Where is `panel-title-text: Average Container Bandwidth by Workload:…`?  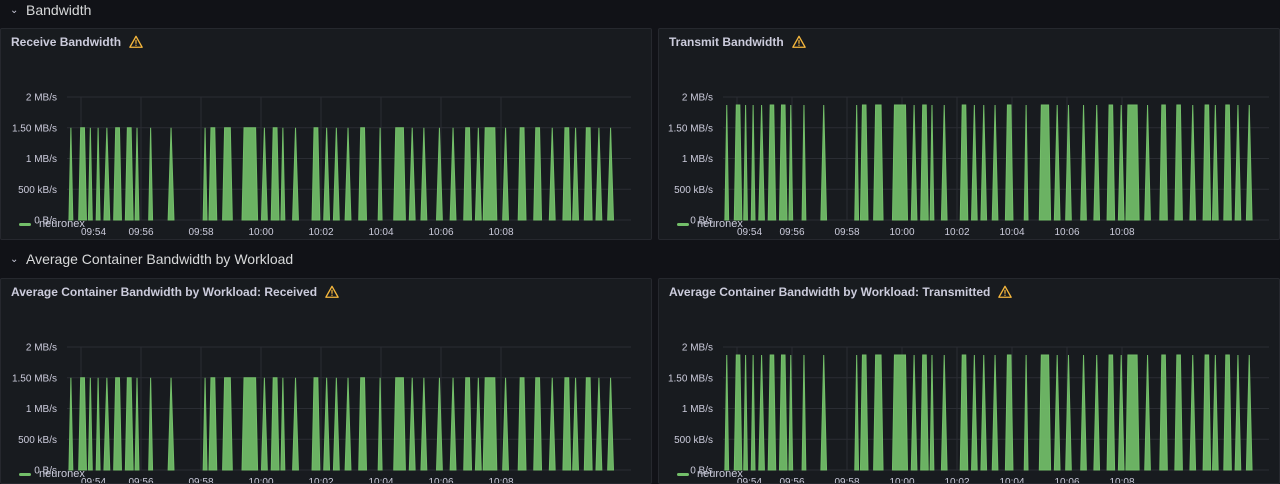 panel-title-text: Average Container Bandwidth by Workload:… is located at coordinates (164, 292).